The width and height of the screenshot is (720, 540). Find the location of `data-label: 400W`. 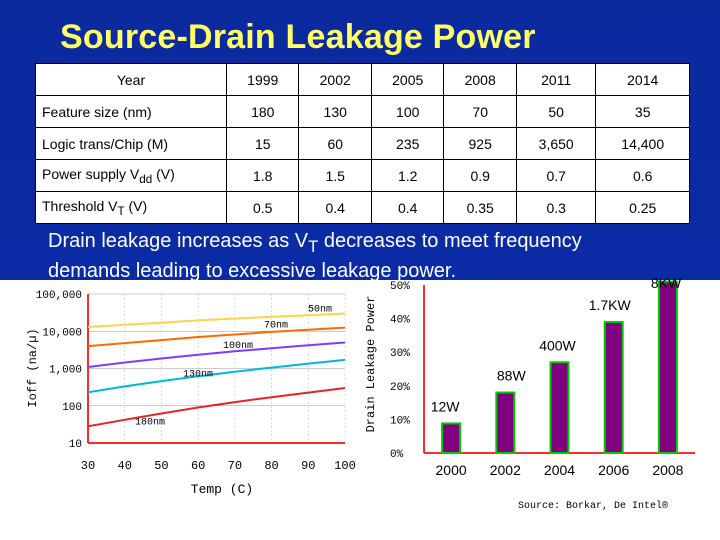

data-label: 400W is located at coordinates (557, 345).